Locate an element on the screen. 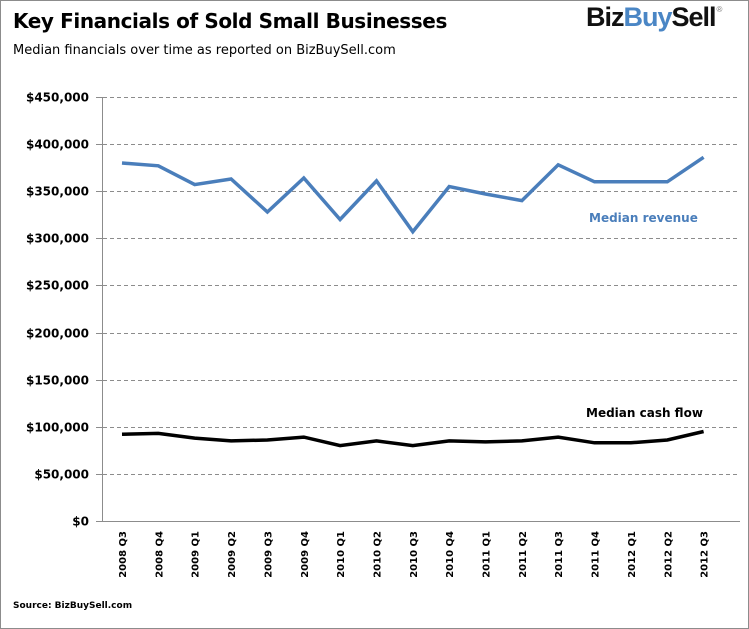  x-tick-label: 2009 Q4 is located at coordinates (305, 554).